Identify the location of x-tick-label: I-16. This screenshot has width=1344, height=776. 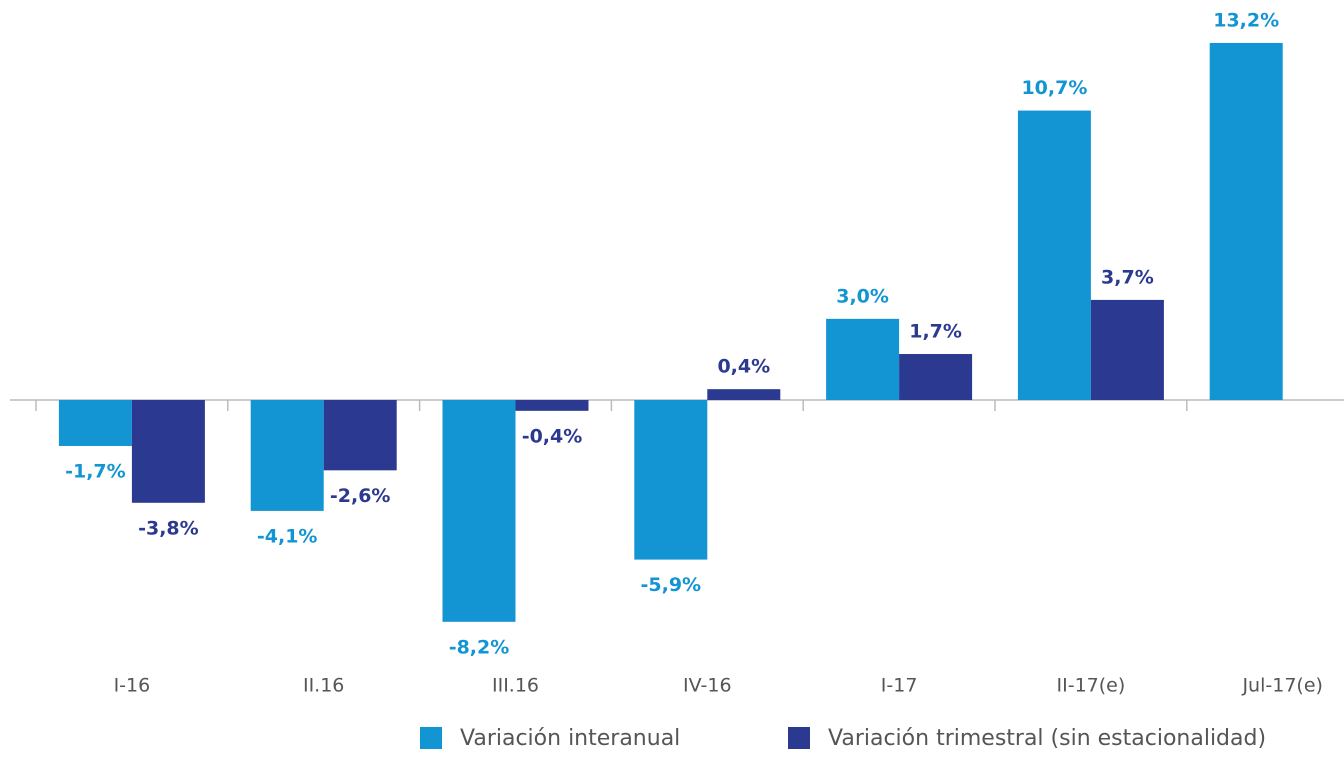
(132, 686).